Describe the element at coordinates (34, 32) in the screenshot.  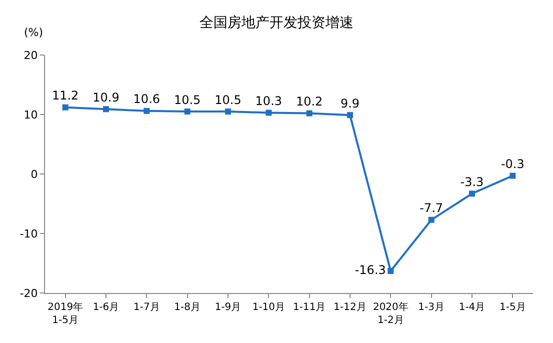
I see `y-axis-title: (%)` at that location.